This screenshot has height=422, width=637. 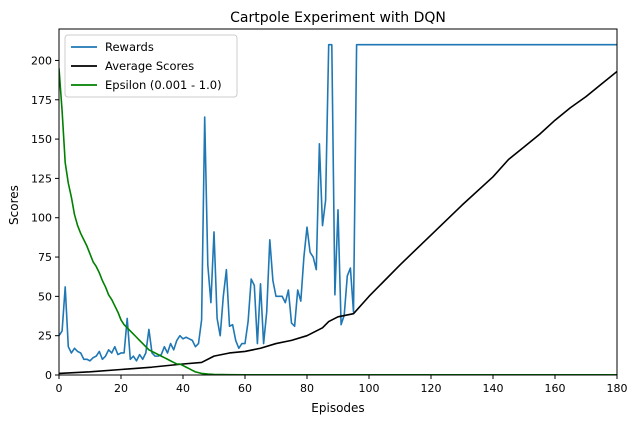 I want to click on x-tick-label: 0, so click(x=59, y=388).